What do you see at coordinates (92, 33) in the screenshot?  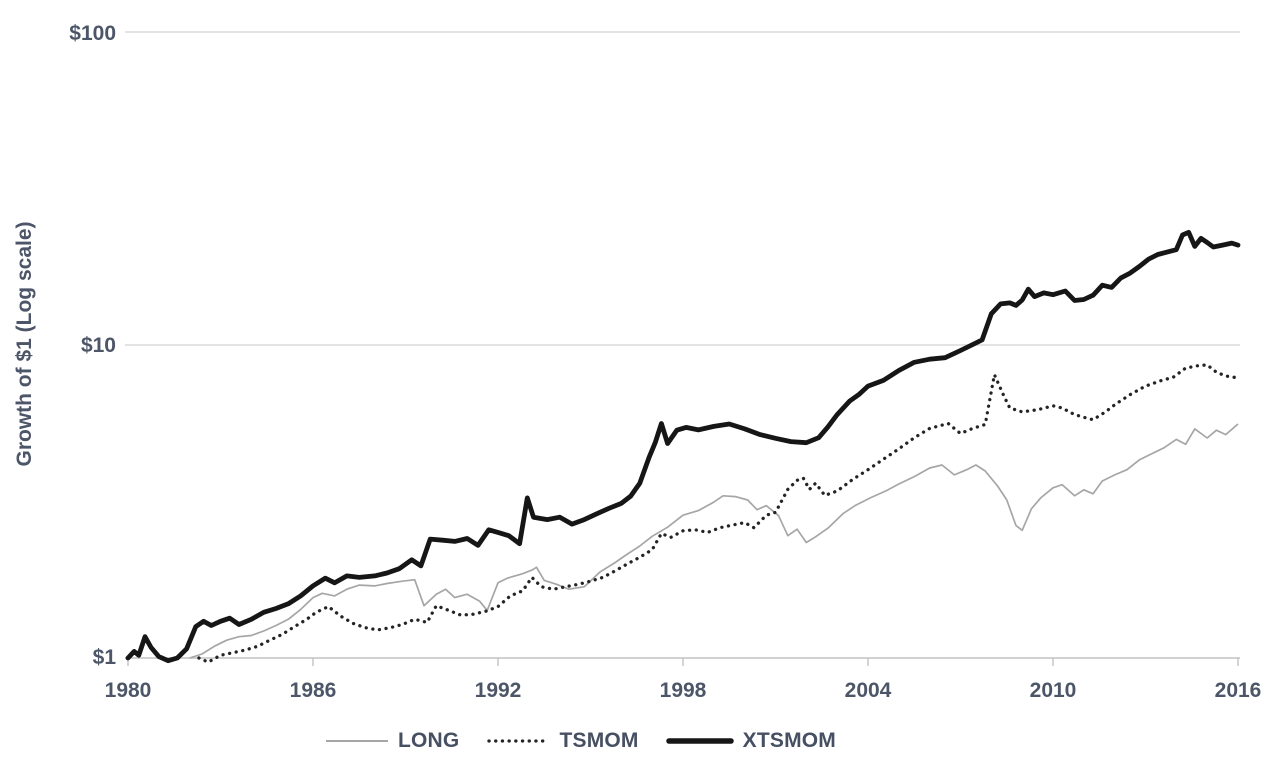 I see `y-tick-label-100: $100` at bounding box center [92, 33].